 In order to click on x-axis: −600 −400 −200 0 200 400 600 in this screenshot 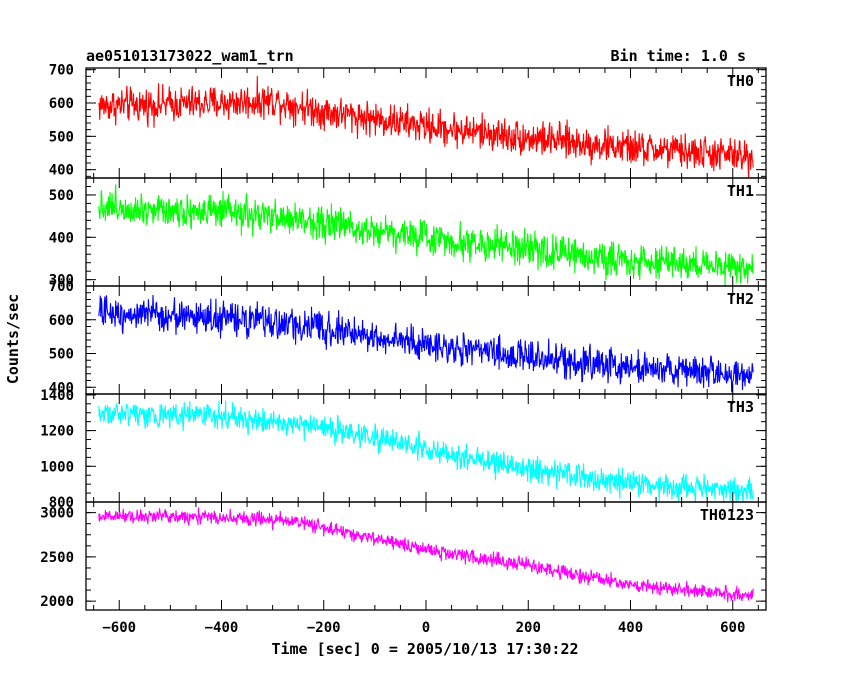, I will do `click(423, 628)`.